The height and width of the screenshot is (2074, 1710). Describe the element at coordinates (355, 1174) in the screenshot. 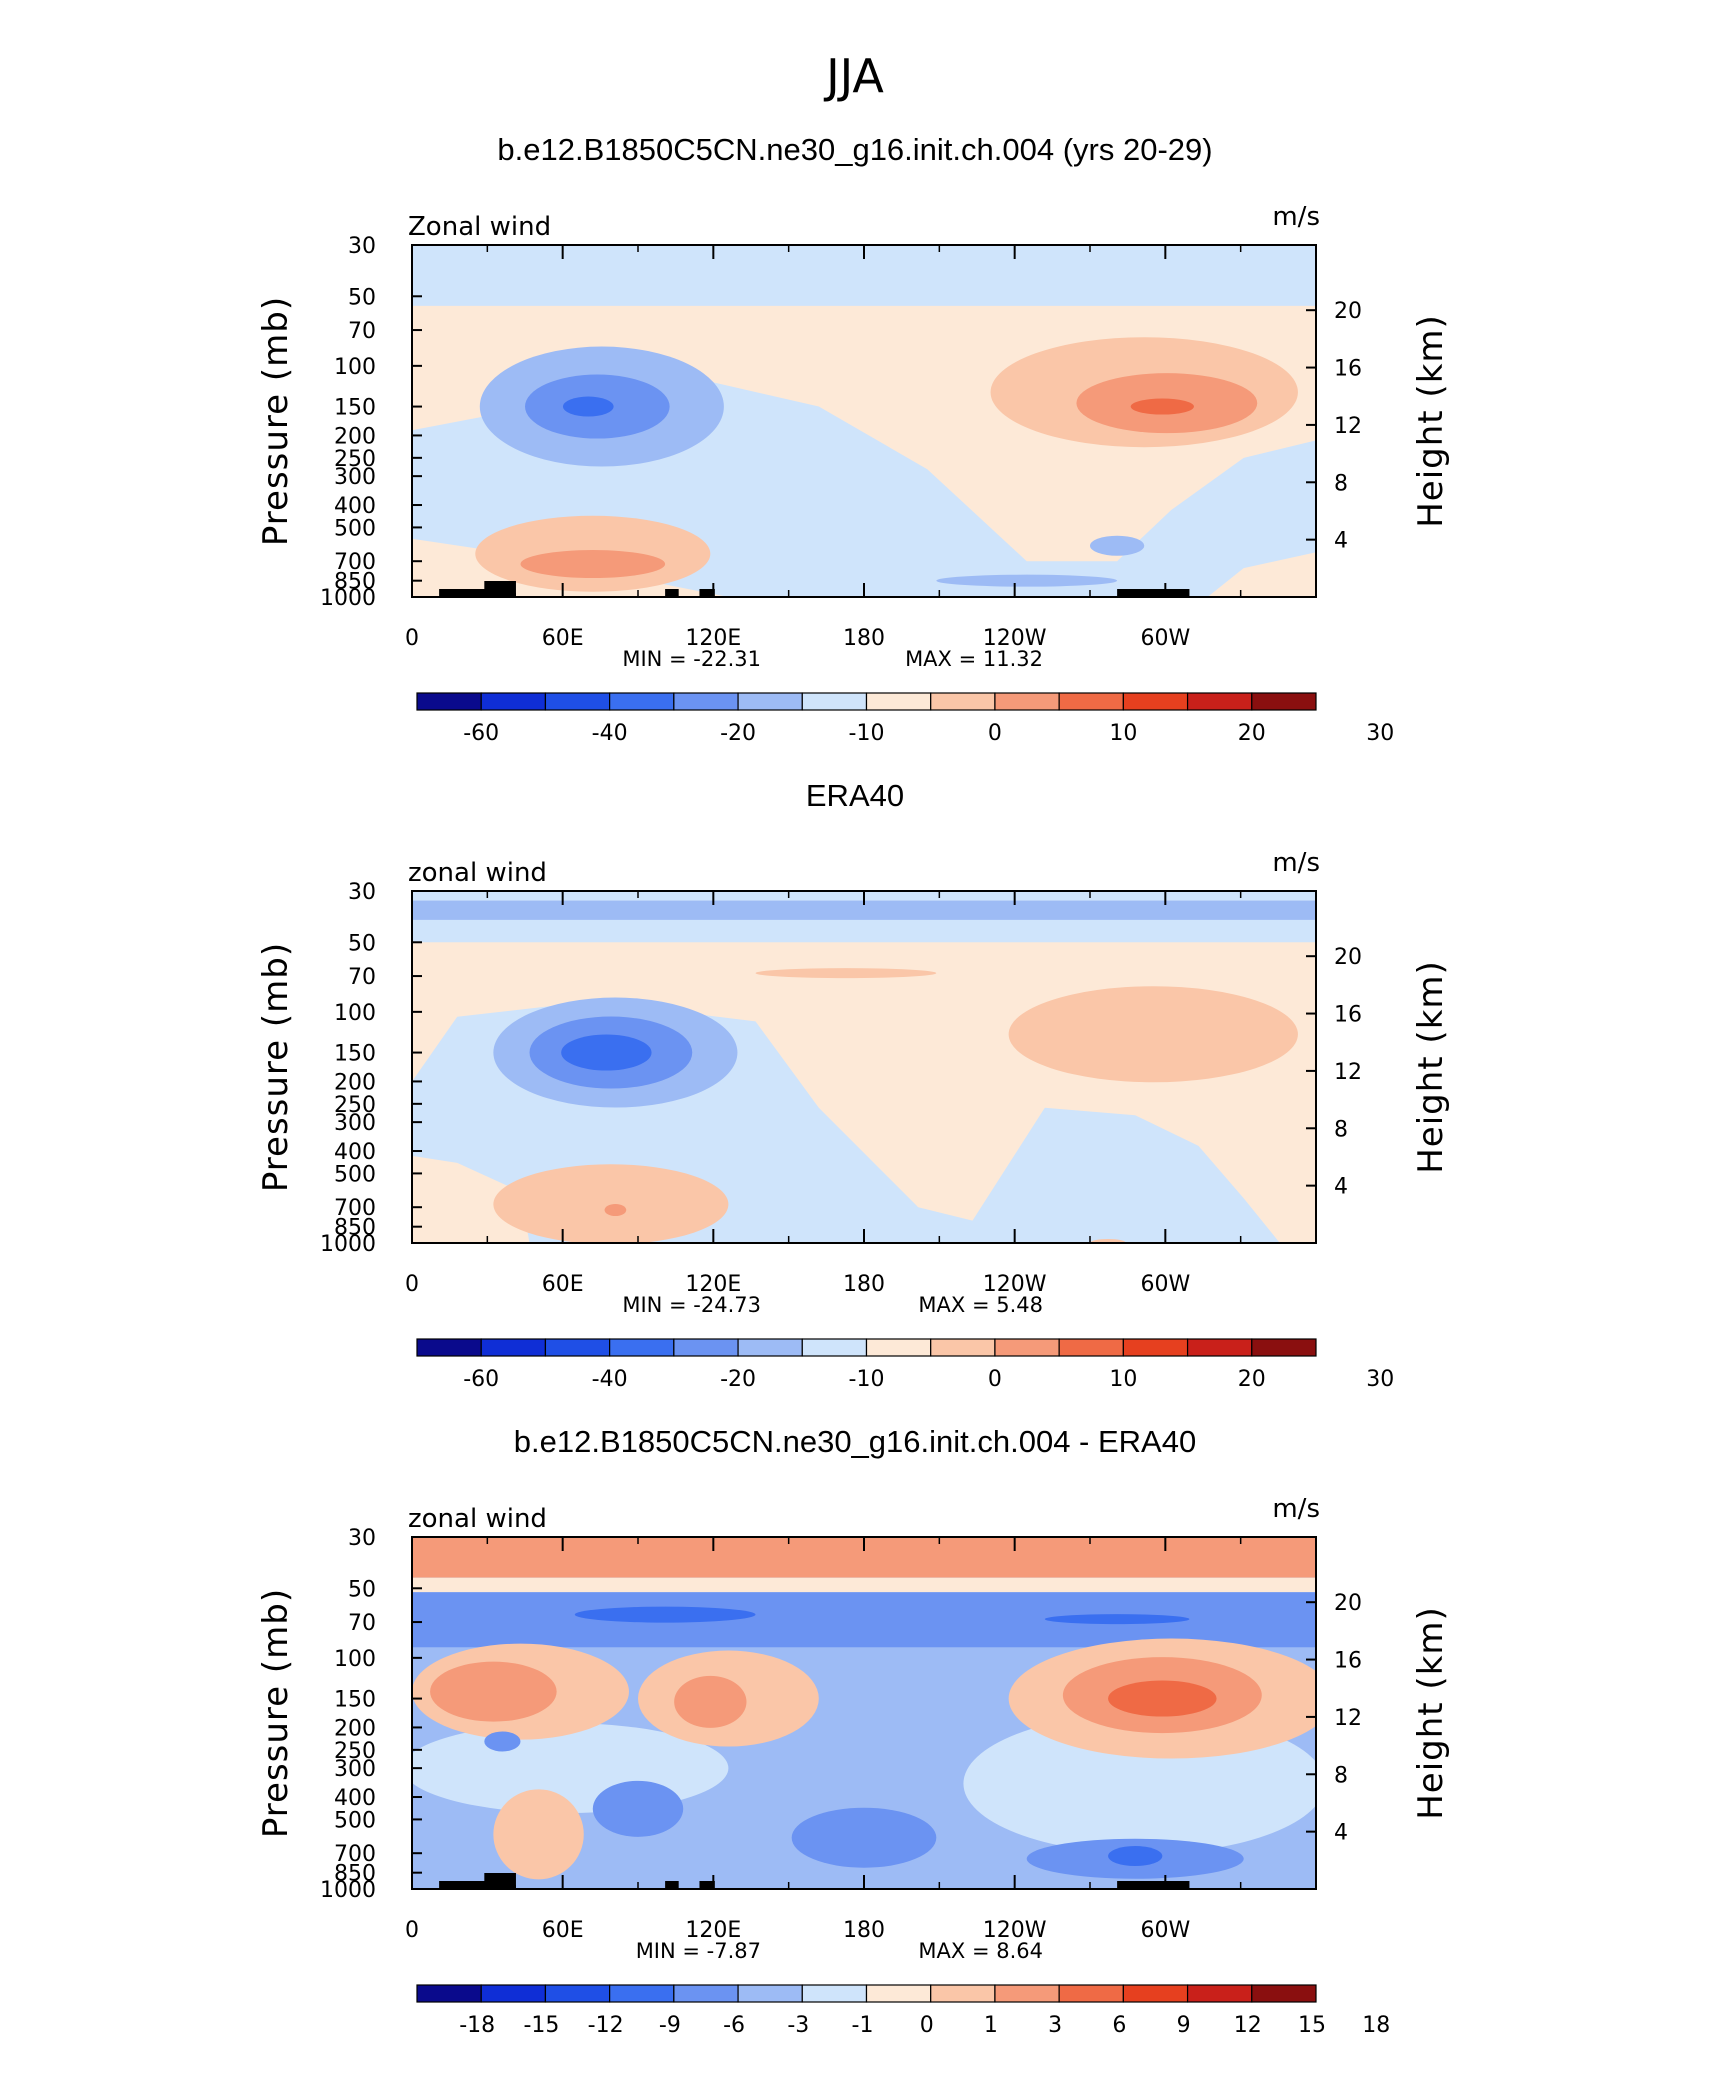

I see `y-tick-label: 500` at that location.